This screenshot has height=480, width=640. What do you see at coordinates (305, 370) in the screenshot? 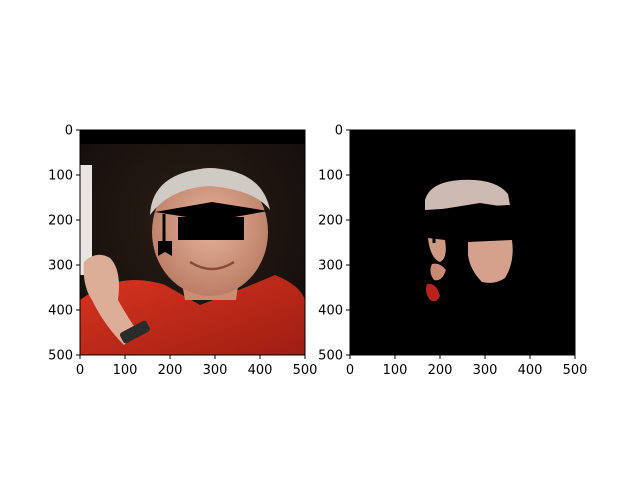
I see `left-x-tick-label-500: 500` at bounding box center [305, 370].